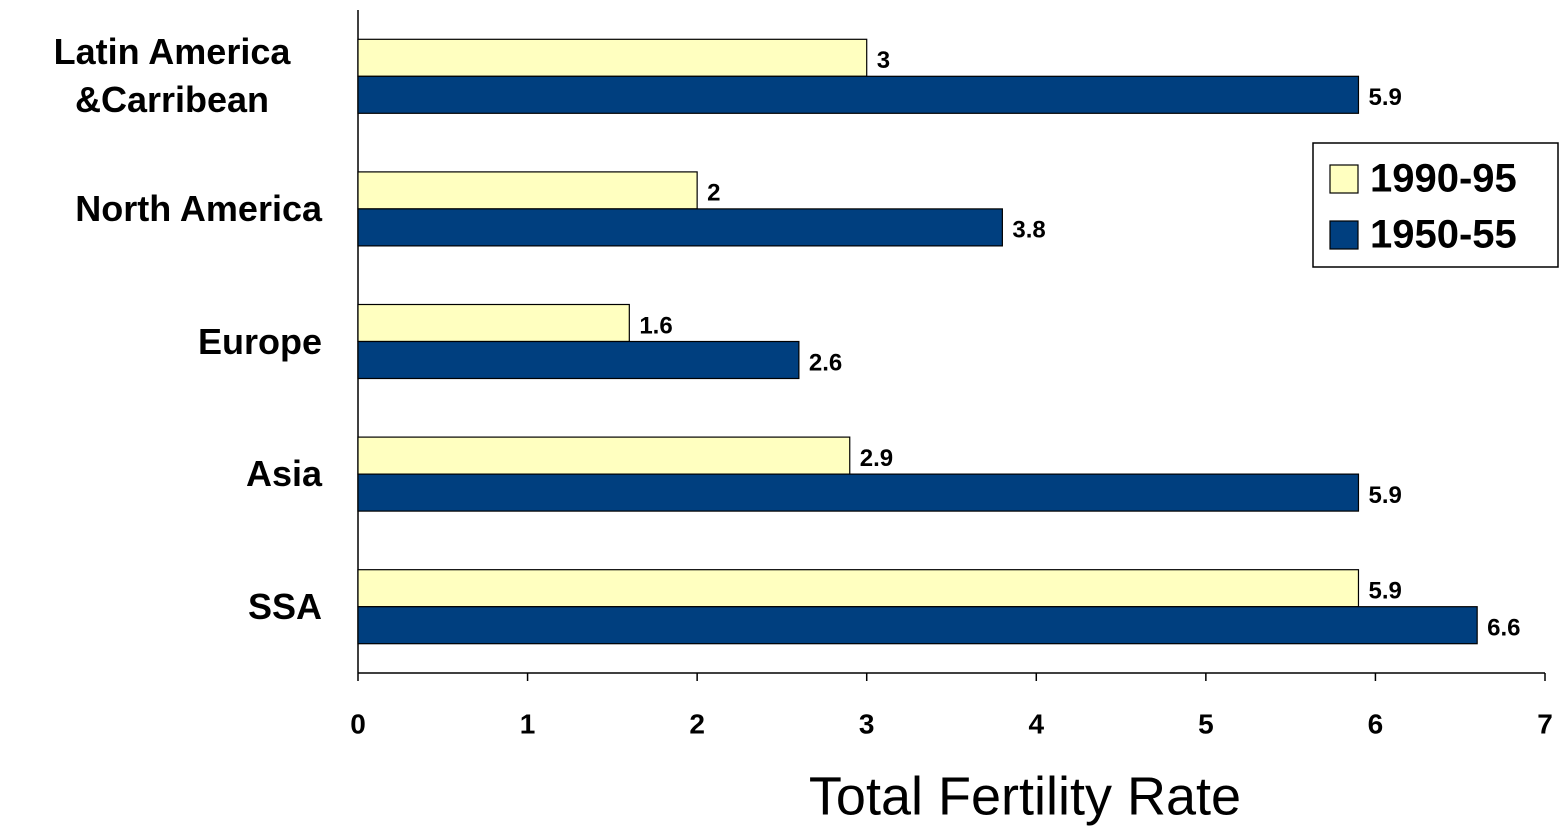  I want to click on x-tick-label: 2, so click(697, 723).